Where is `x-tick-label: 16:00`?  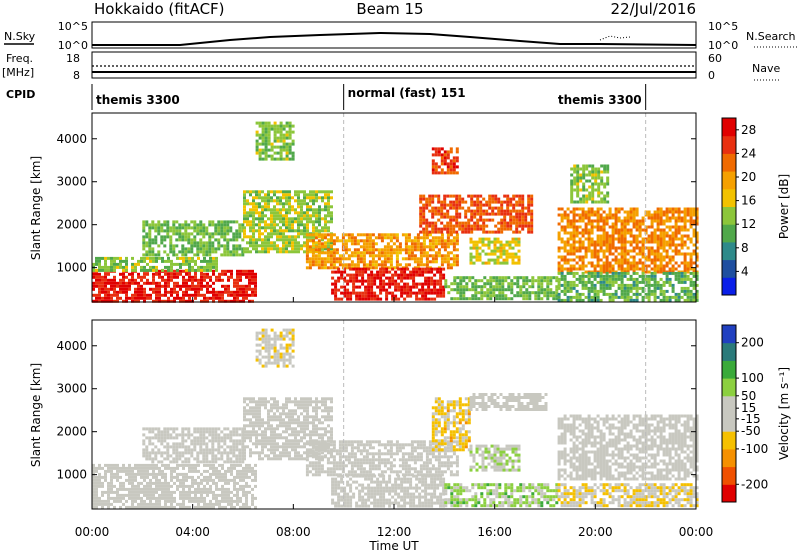 x-tick-label: 16:00 is located at coordinates (494, 532).